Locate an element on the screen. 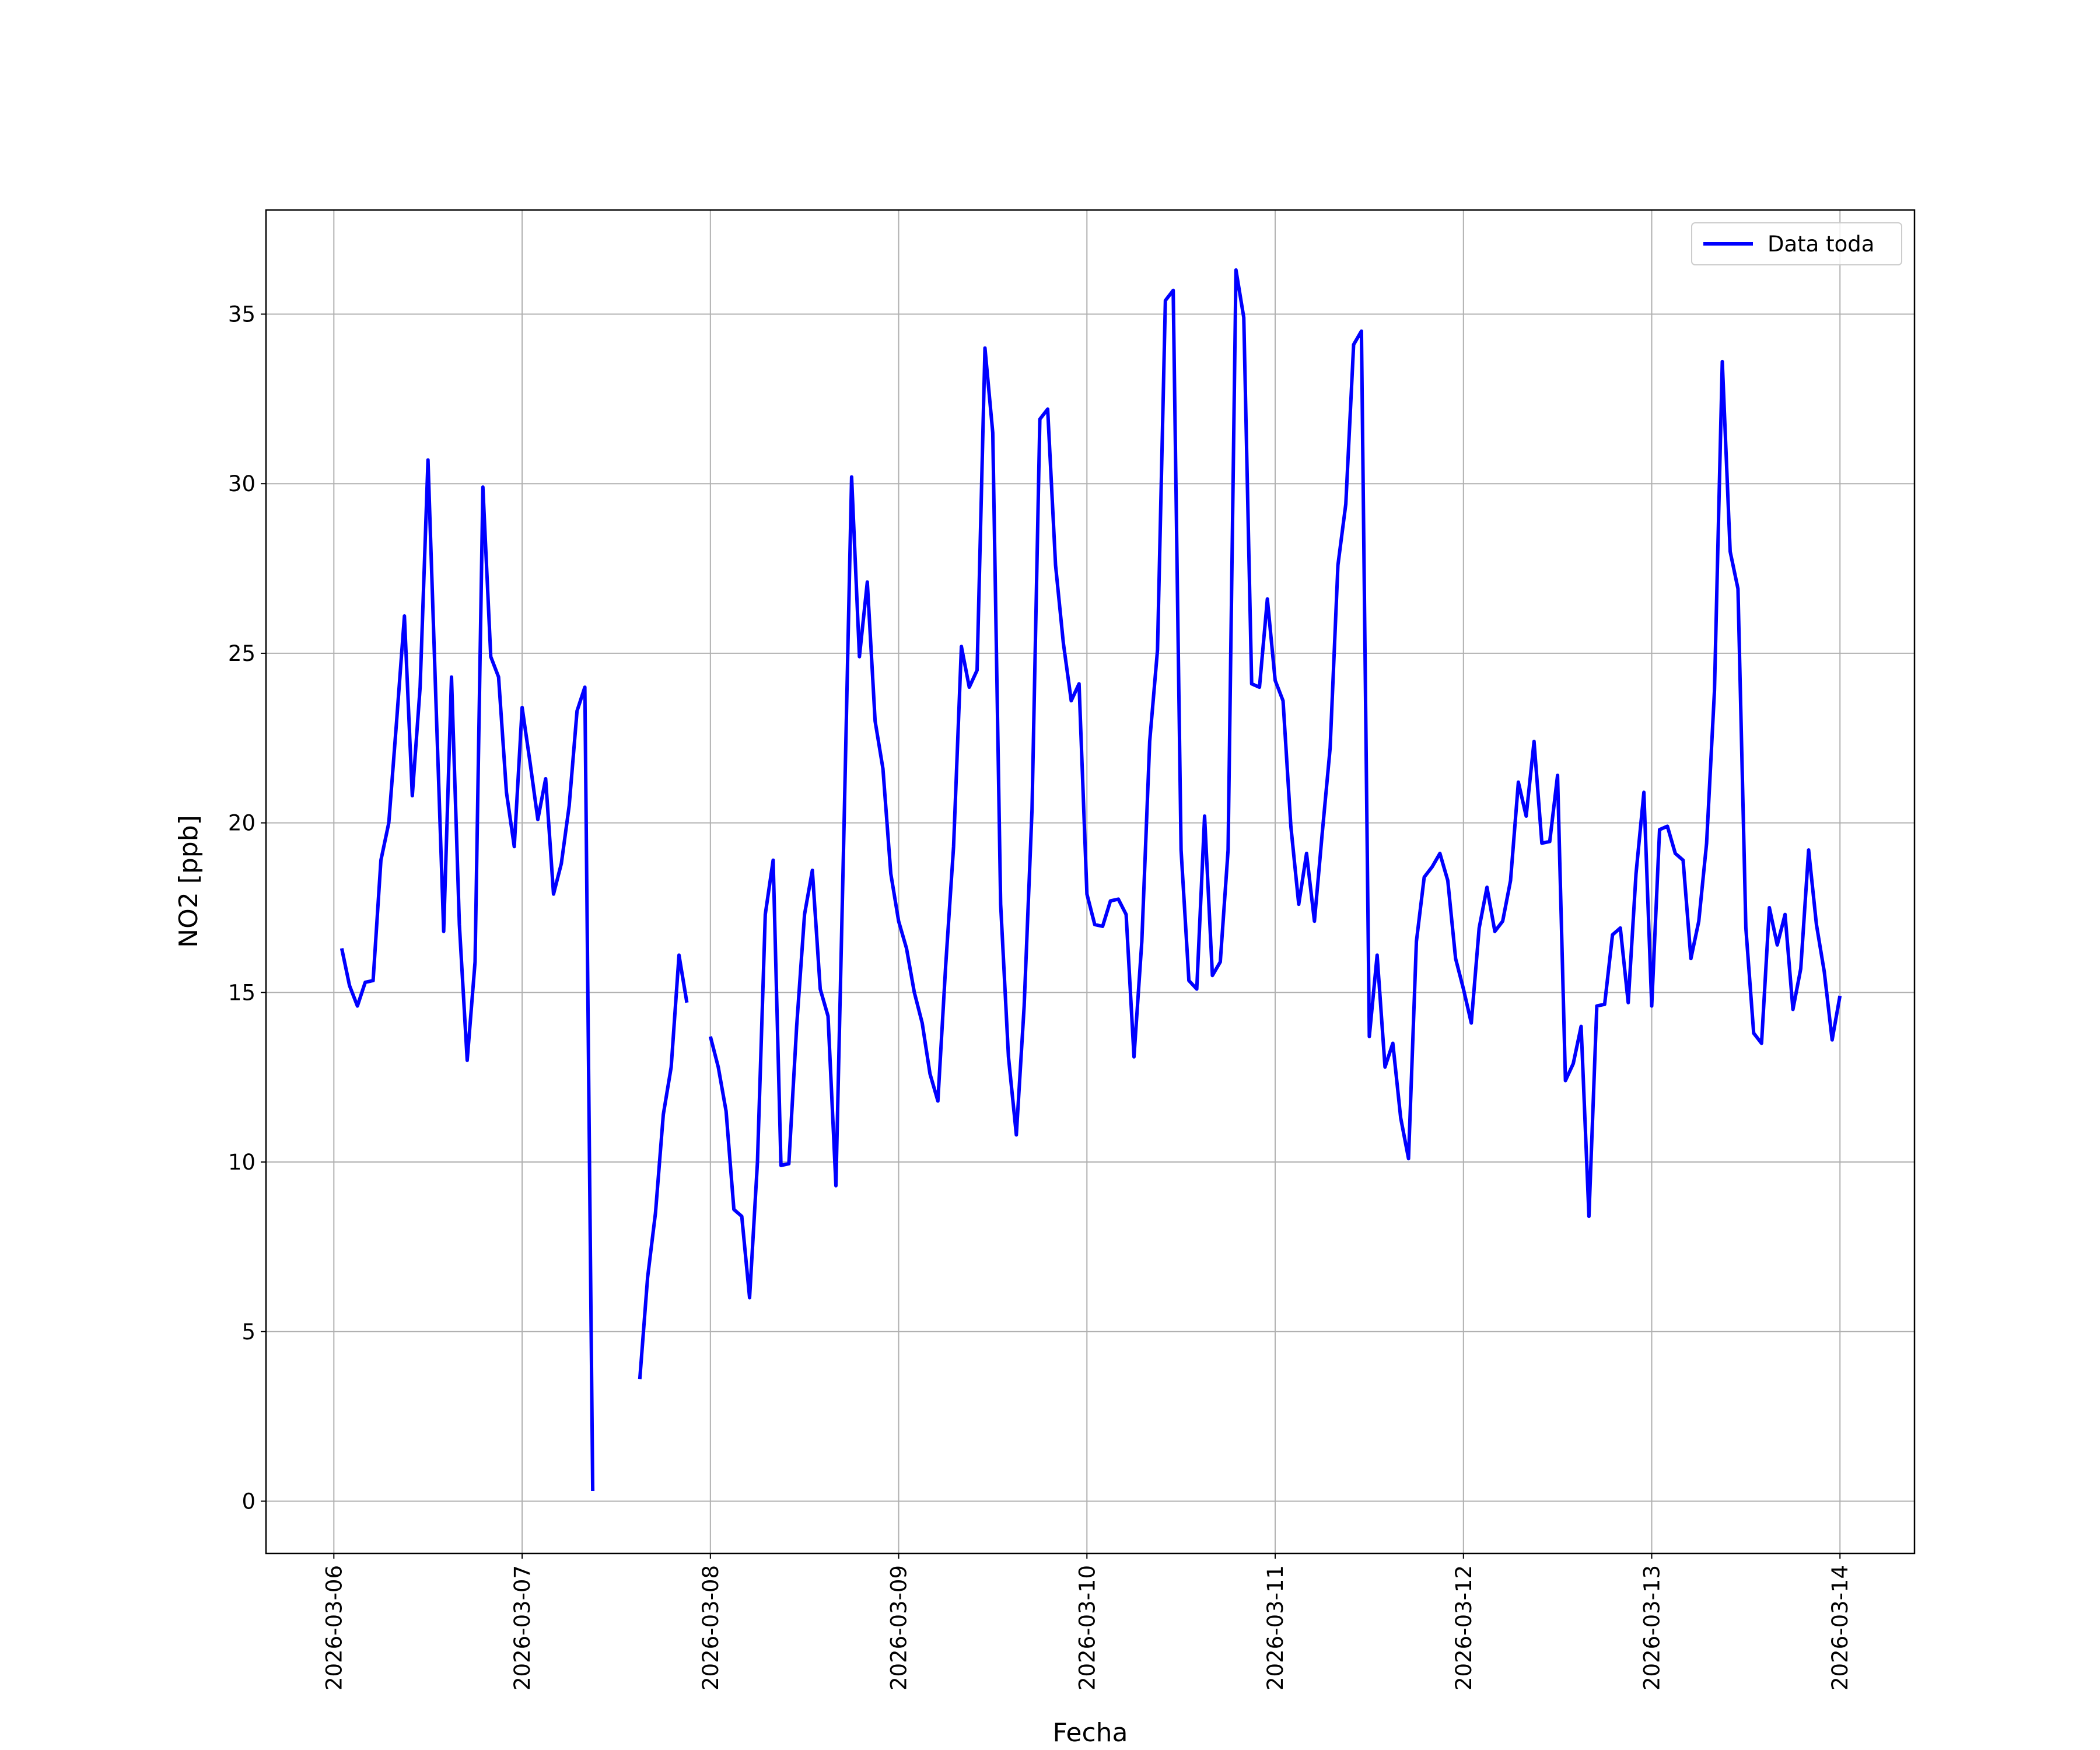 This screenshot has width=2100, height=1750. x-tick-label: 2026-03-09 is located at coordinates (900, 1627).